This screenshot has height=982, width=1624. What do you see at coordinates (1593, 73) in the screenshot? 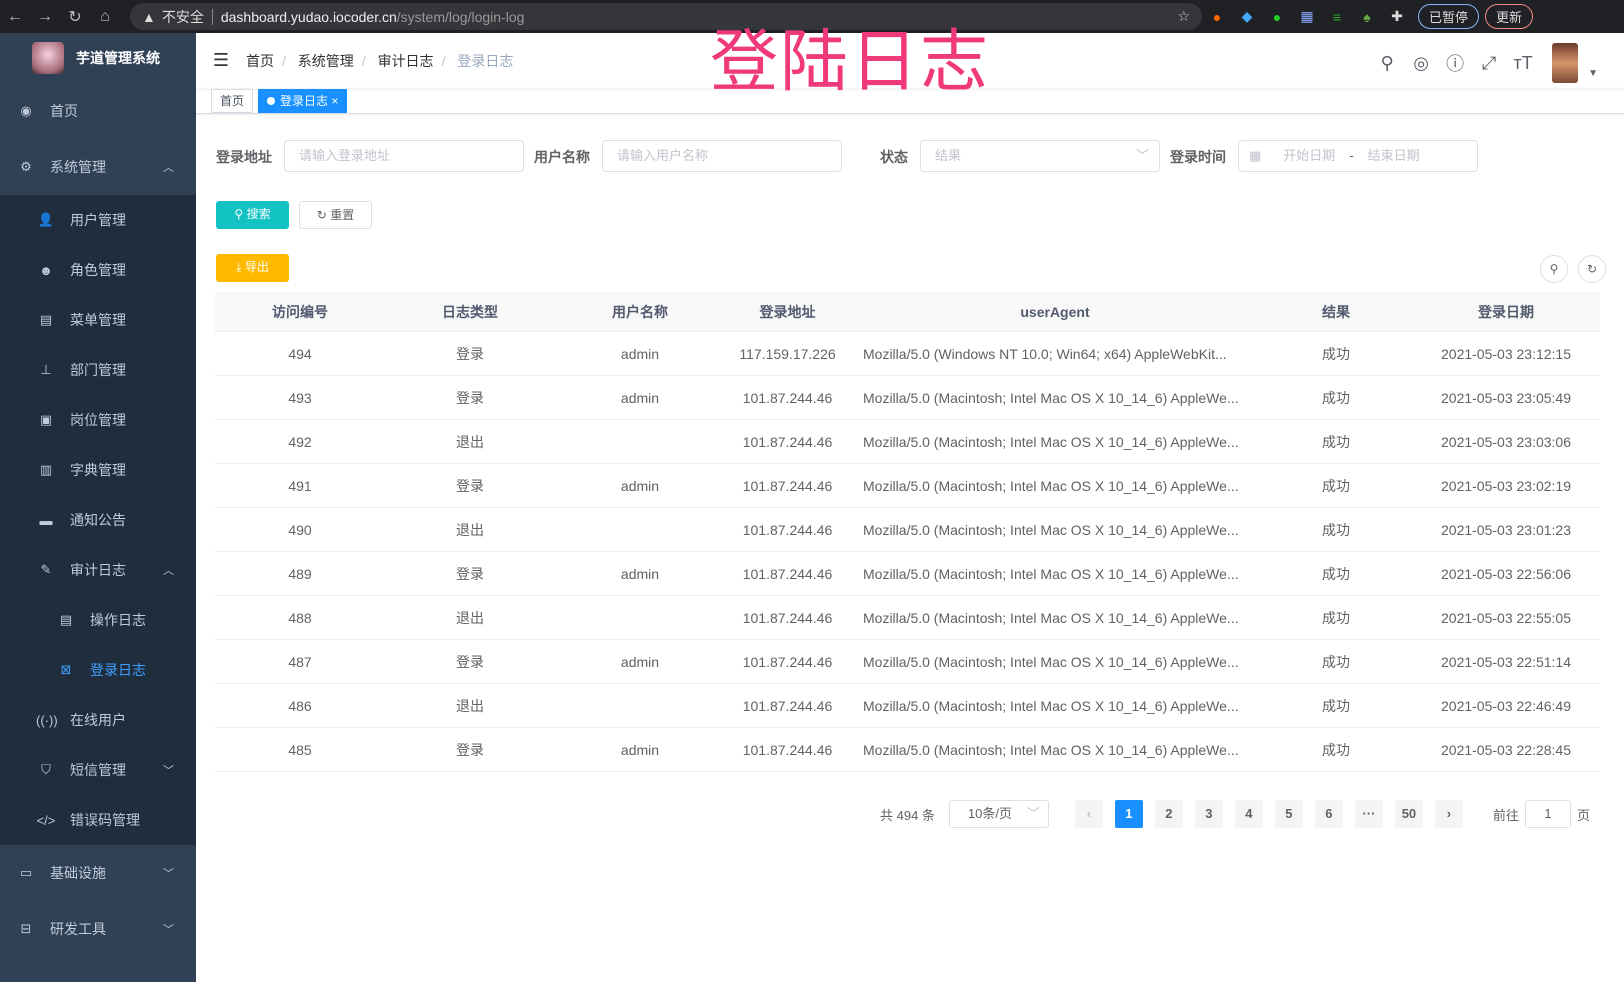
I see `caret-down-icon: ▼` at bounding box center [1593, 73].